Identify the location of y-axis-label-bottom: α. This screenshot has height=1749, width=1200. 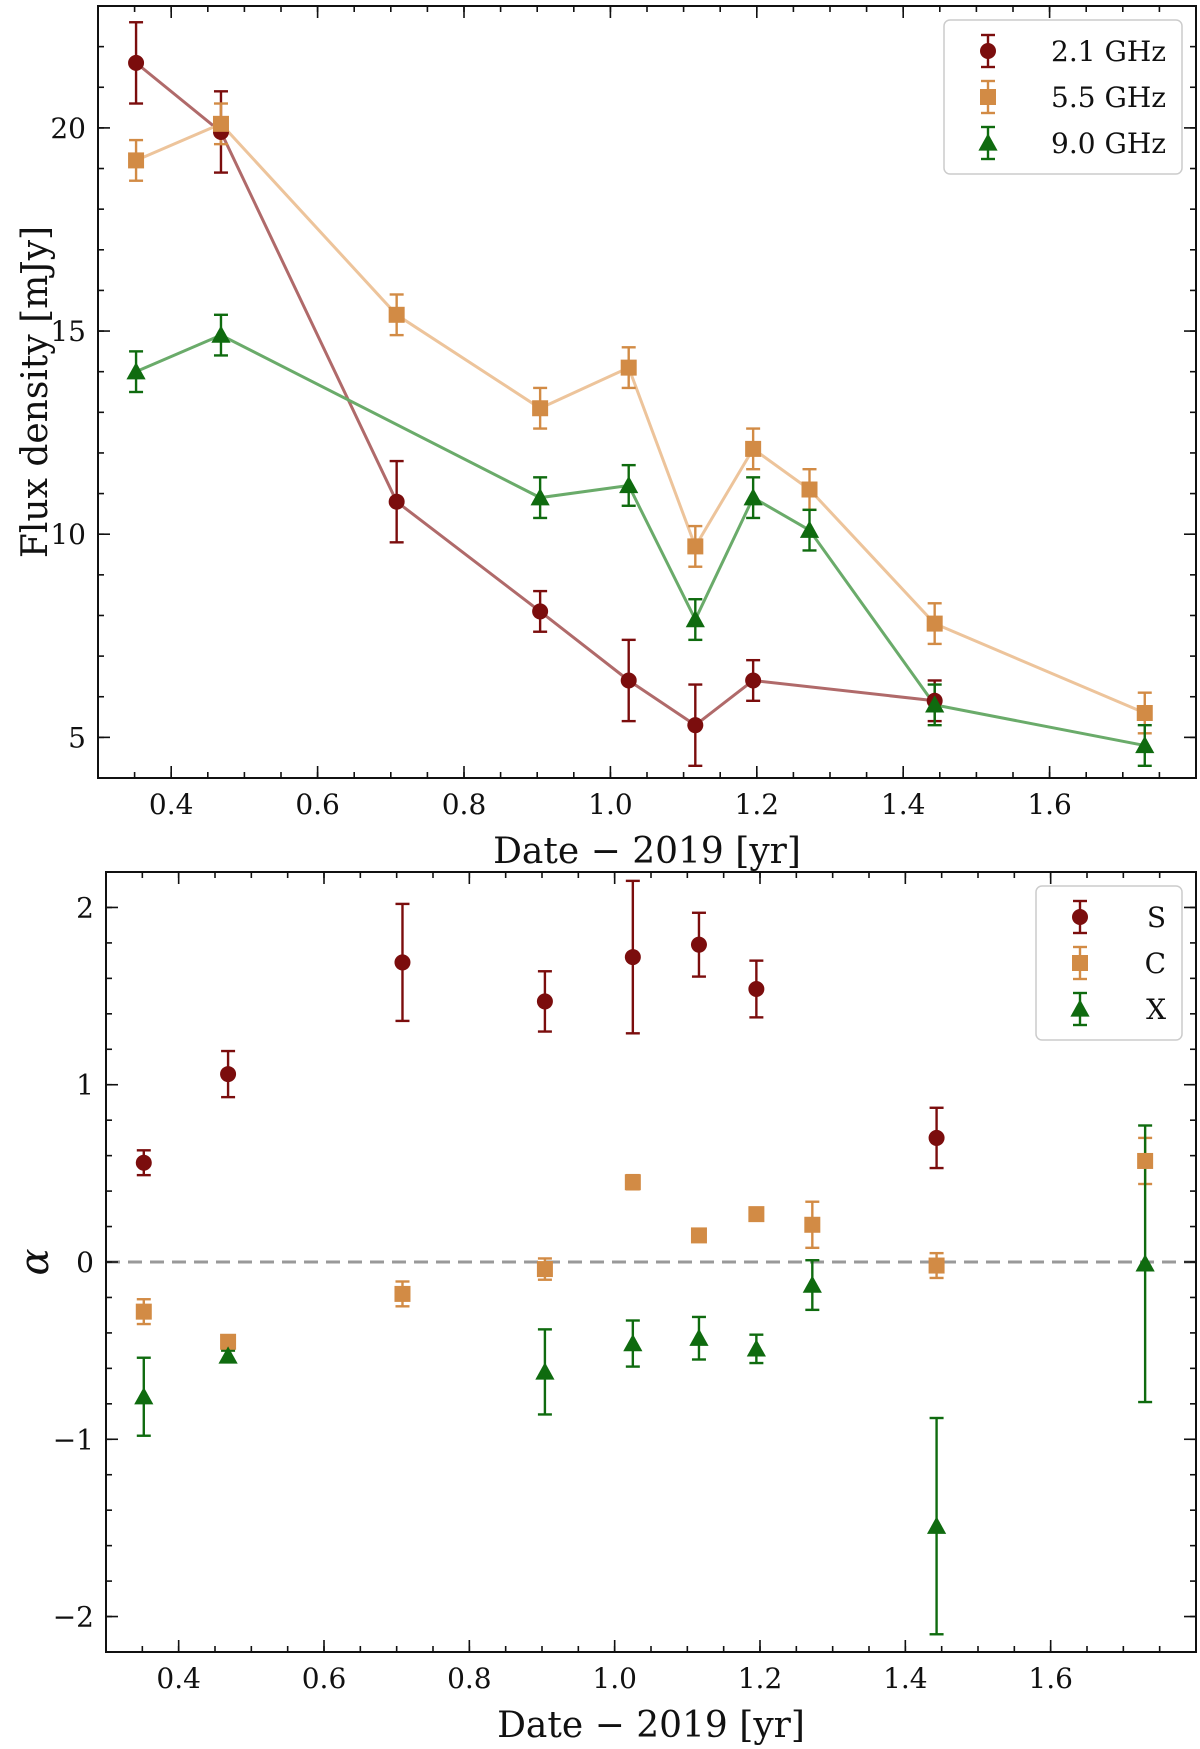
(35, 1261).